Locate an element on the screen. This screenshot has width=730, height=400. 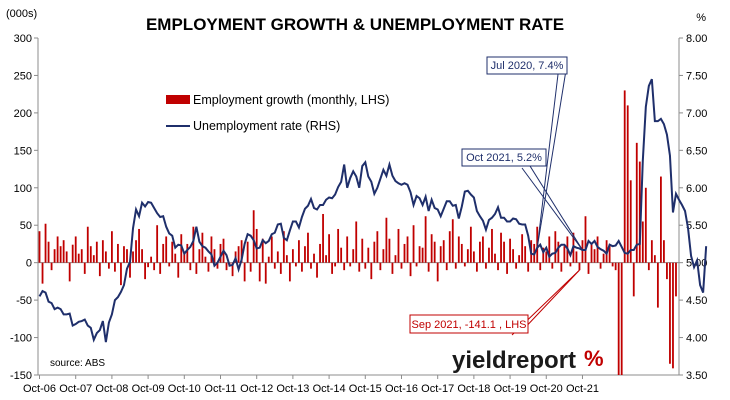
x-tick-label: Oct-20 is located at coordinates (546, 389).